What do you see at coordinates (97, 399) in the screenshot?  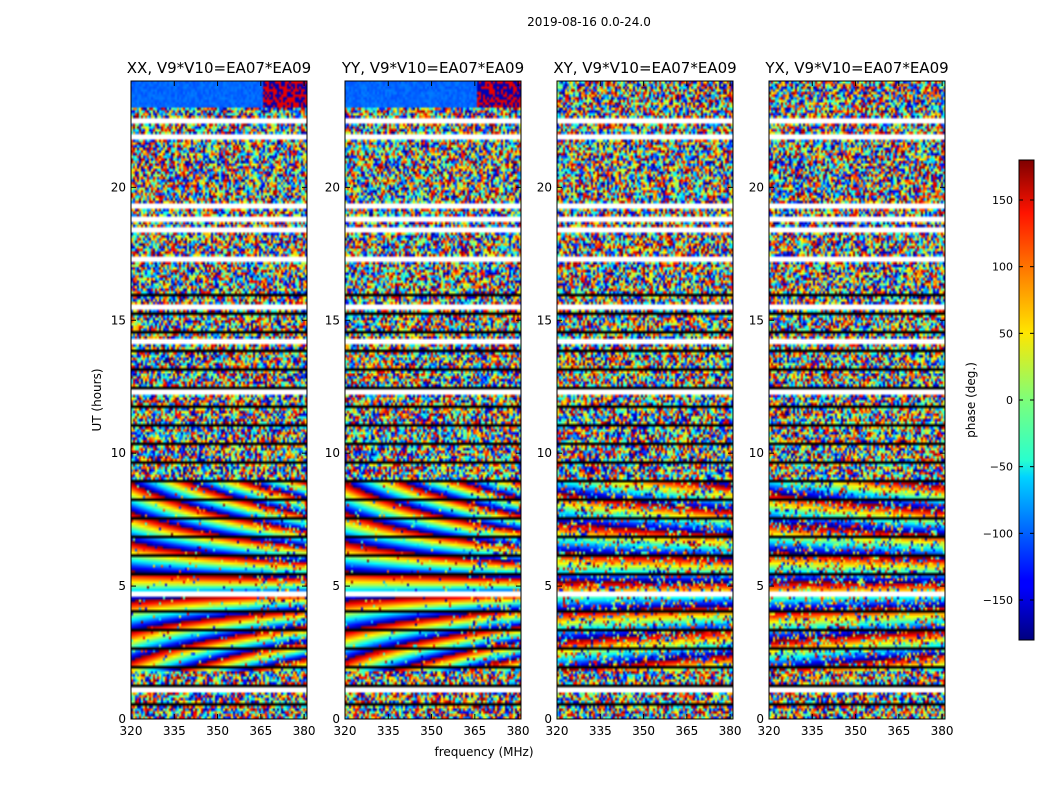 I see `y-axis-label: UT (hours)` at bounding box center [97, 399].